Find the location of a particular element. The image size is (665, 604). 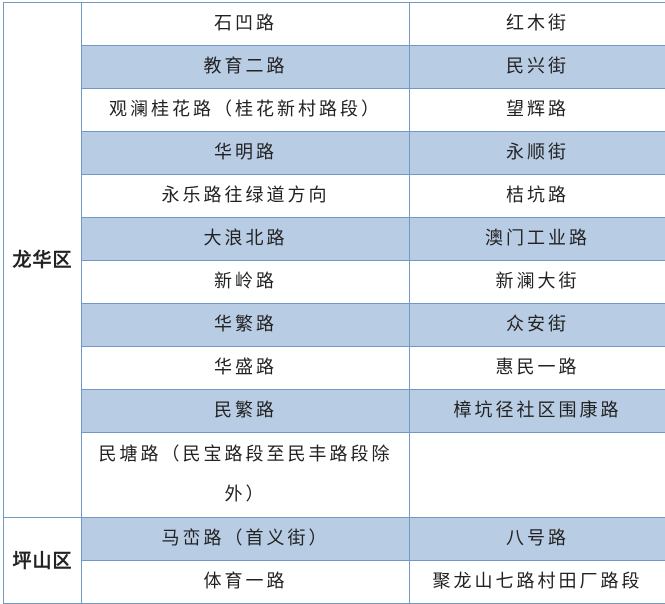

table-row: 华盛路惠民一路 is located at coordinates (334, 368).